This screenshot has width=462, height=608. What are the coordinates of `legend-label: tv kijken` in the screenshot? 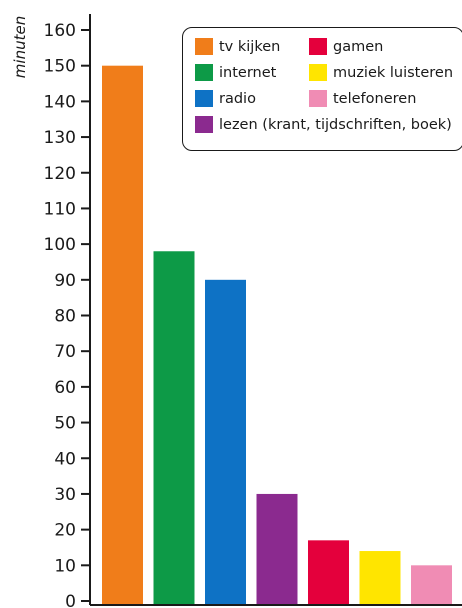 It's located at (250, 46).